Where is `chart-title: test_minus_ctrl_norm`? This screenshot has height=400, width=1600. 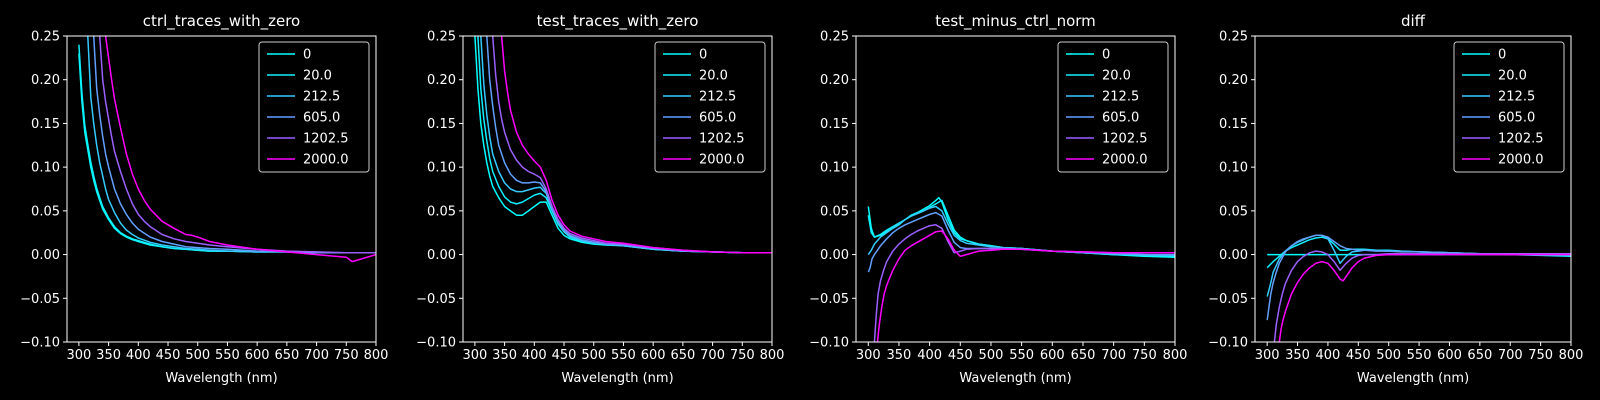
chart-title: test_minus_ctrl_norm is located at coordinates (1015, 21).